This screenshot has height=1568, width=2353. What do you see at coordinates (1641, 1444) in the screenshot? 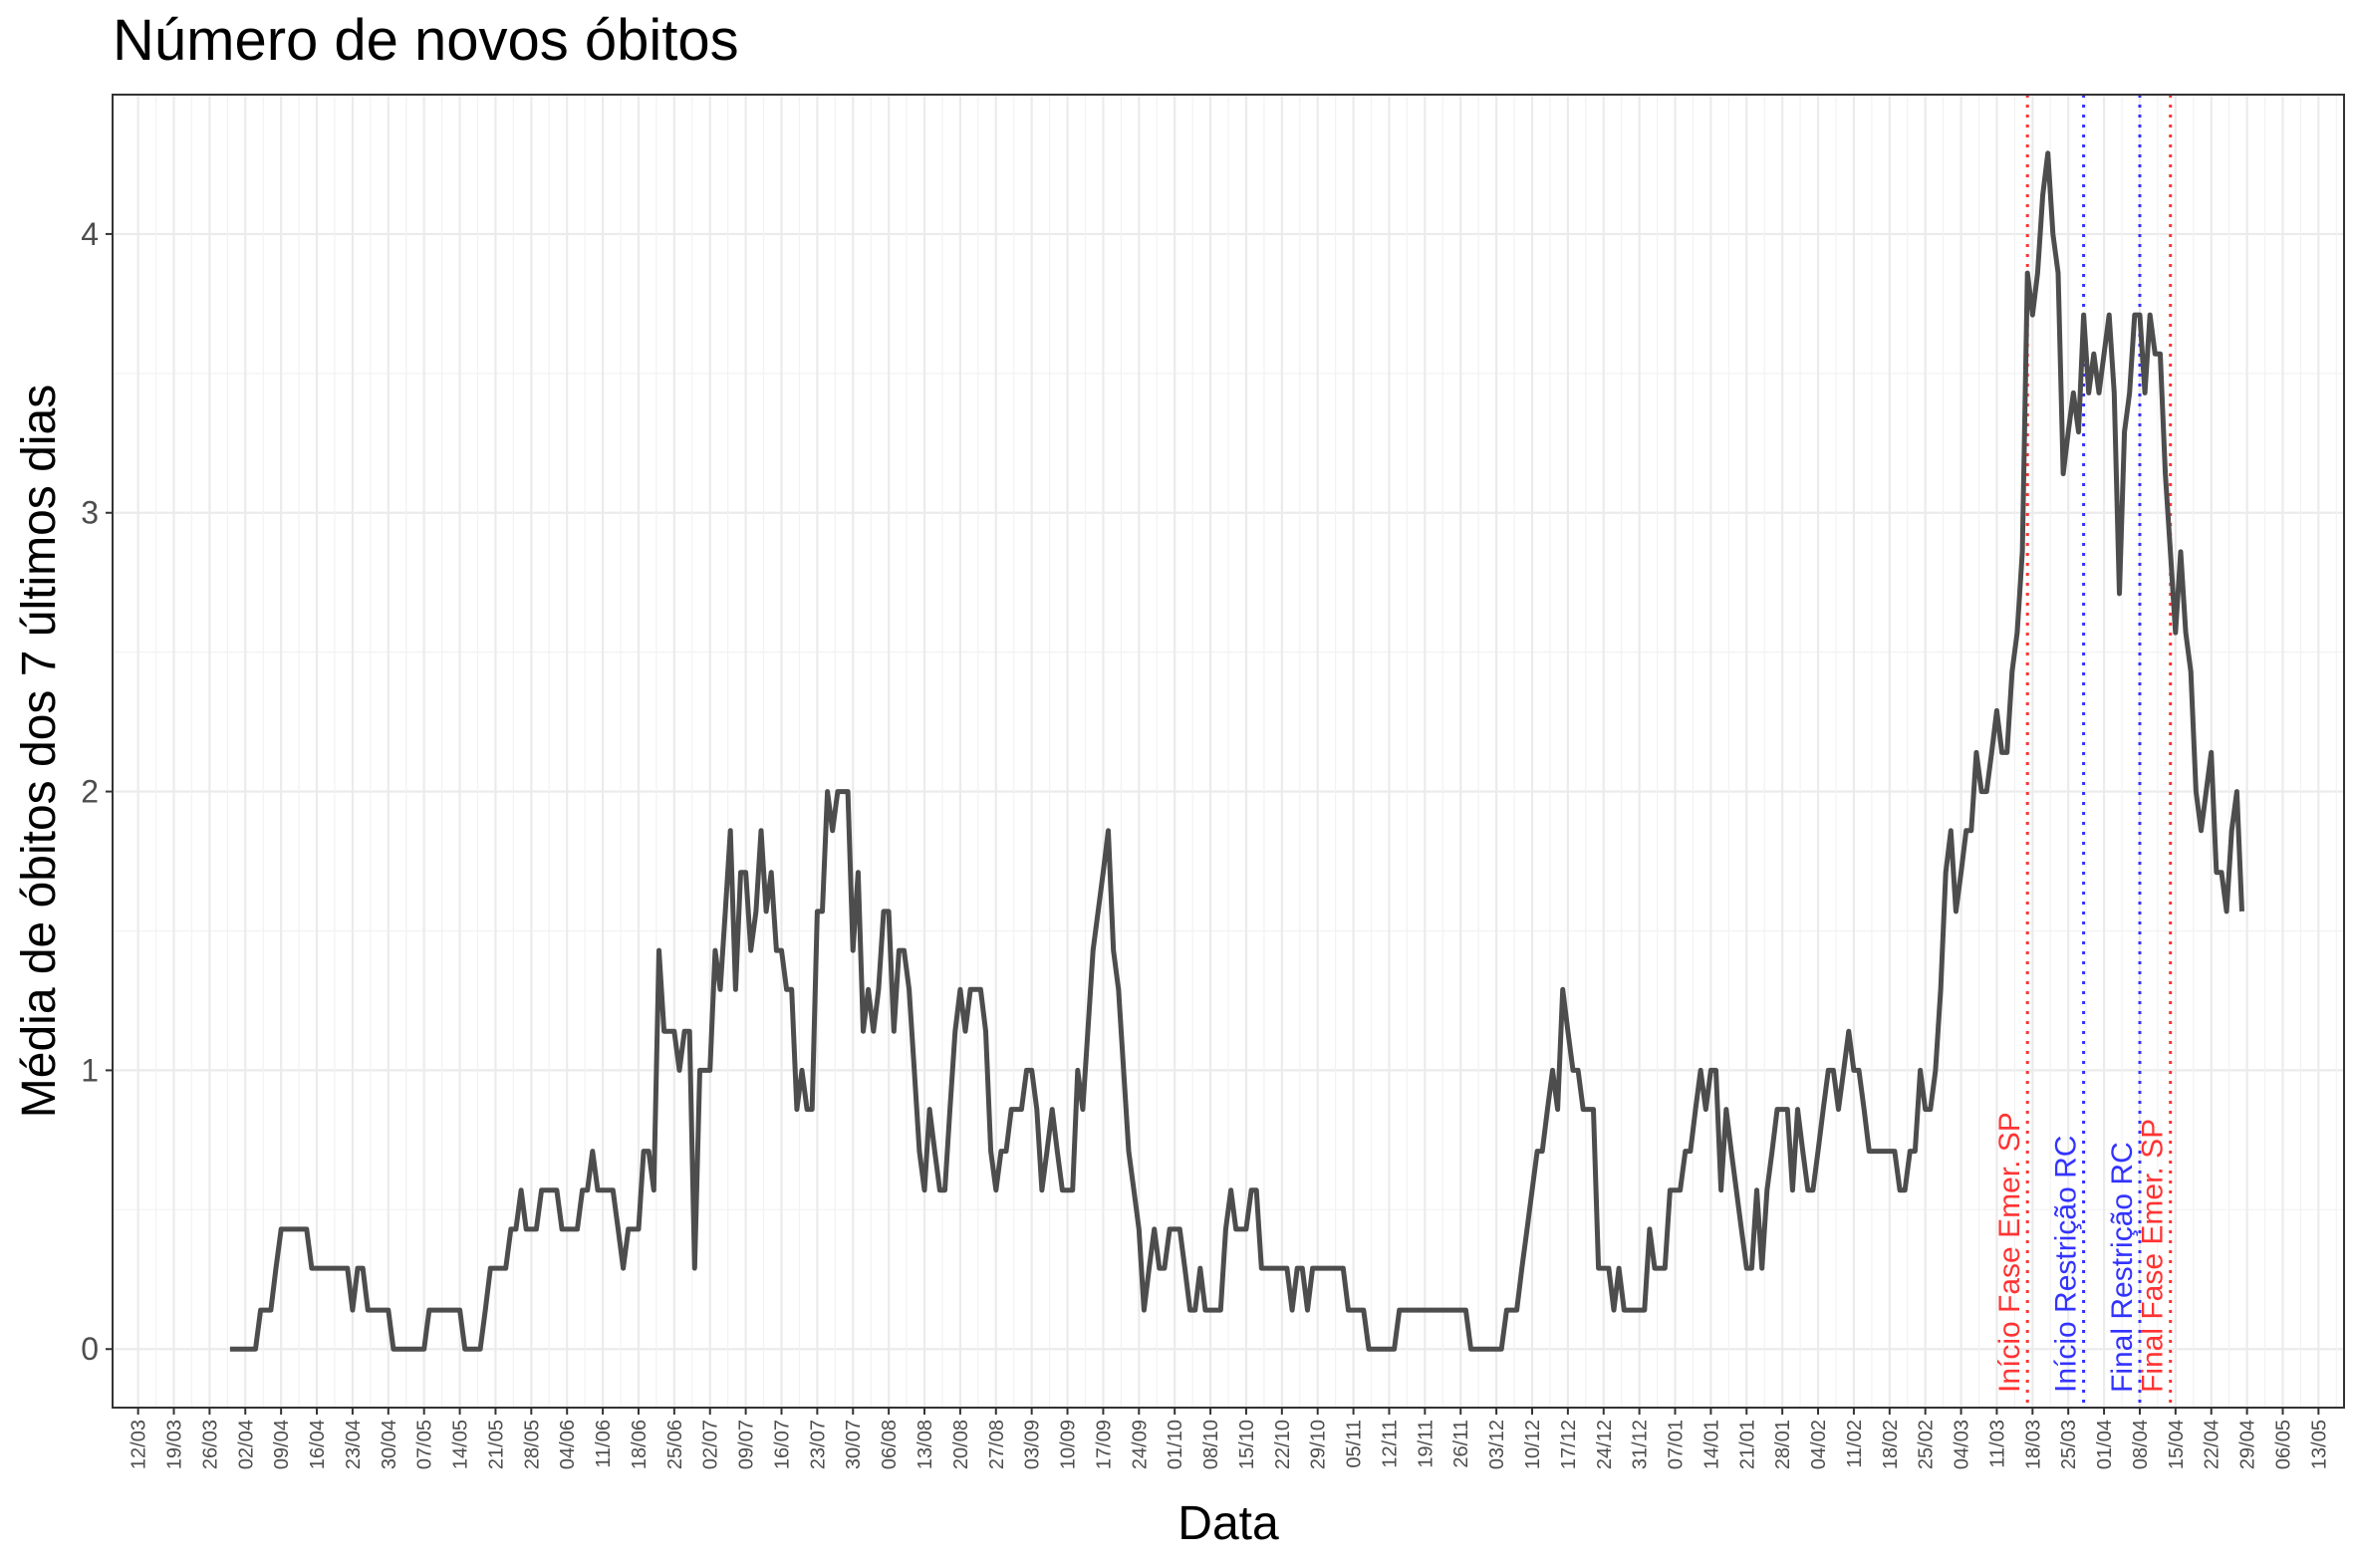
I see `x-tick-label: 31/12` at bounding box center [1641, 1444].